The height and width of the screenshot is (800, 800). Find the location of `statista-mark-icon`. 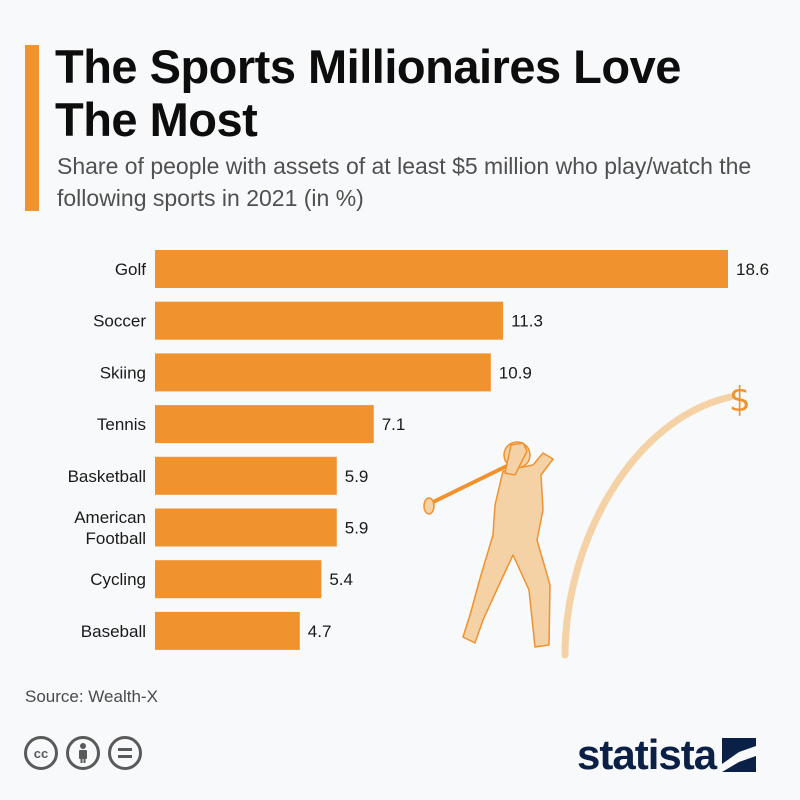

statista-mark-icon is located at coordinates (739, 755).